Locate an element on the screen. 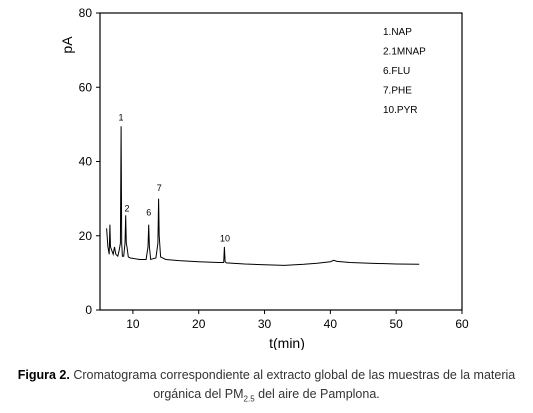  legend: 1.NAP 2.1MNAP 6.FLU 7.PHE 10.PYR is located at coordinates (404, 71).